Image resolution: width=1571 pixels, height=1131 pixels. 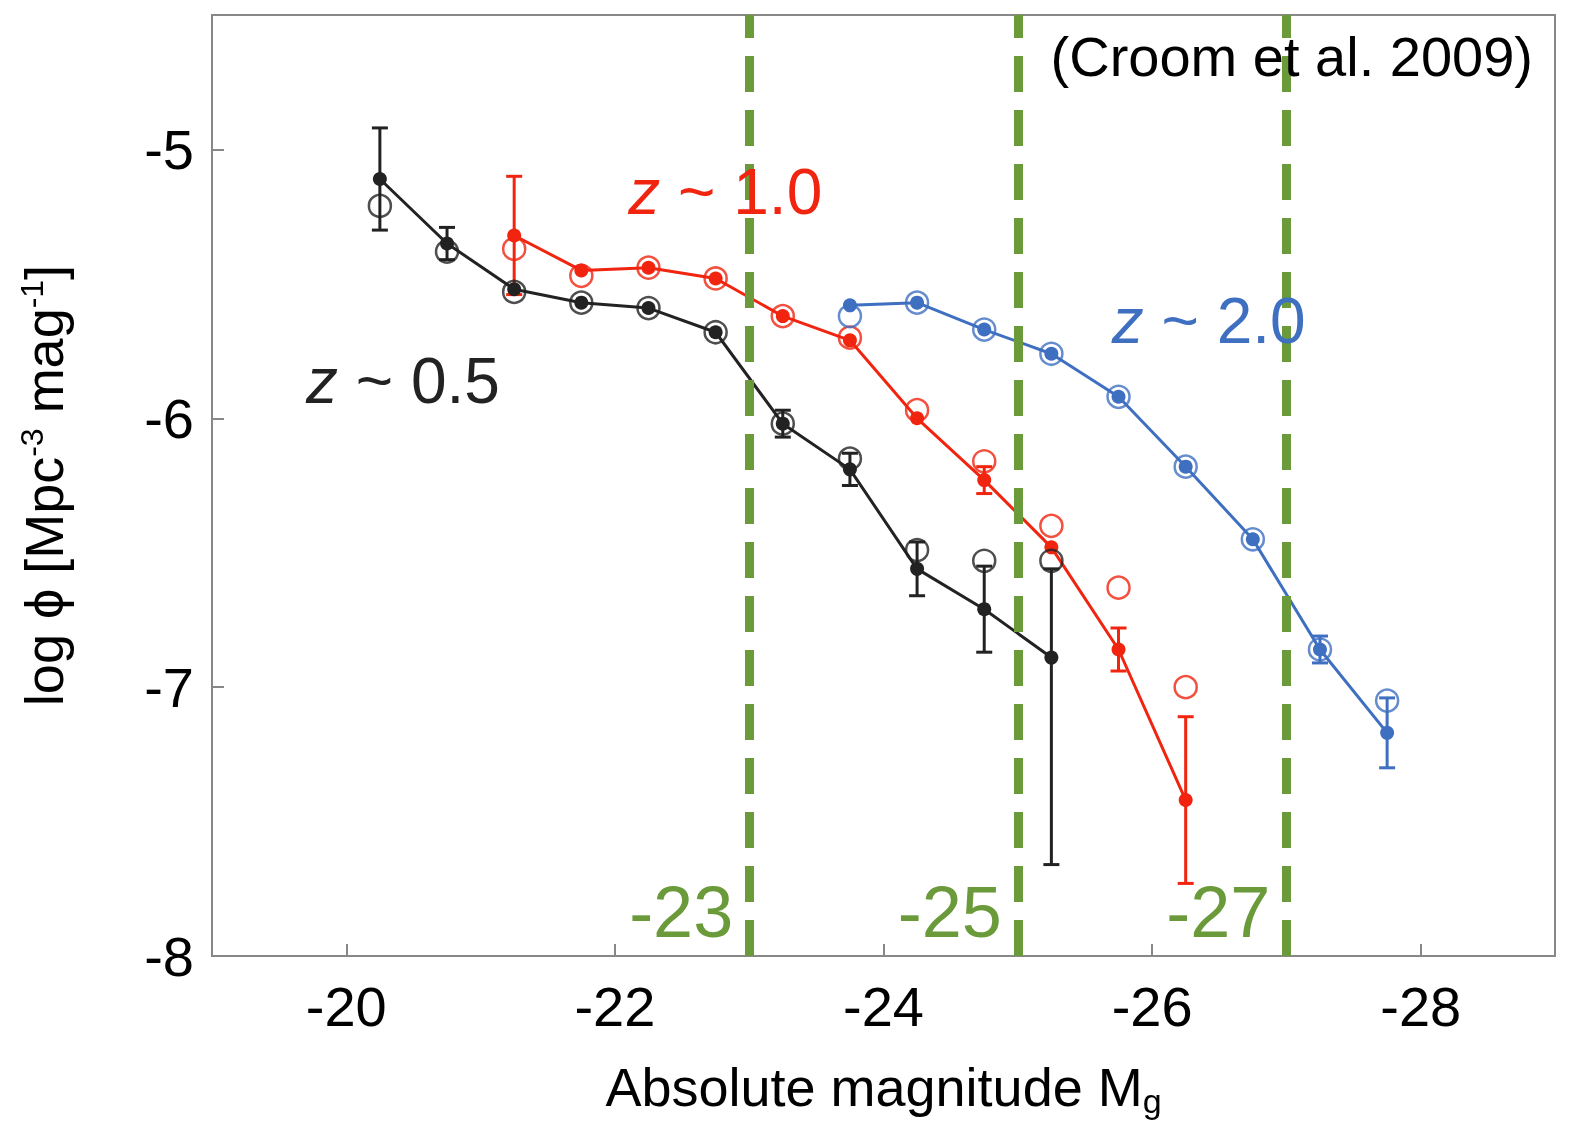 I want to click on x-tick-label: -22, so click(x=615, y=1006).